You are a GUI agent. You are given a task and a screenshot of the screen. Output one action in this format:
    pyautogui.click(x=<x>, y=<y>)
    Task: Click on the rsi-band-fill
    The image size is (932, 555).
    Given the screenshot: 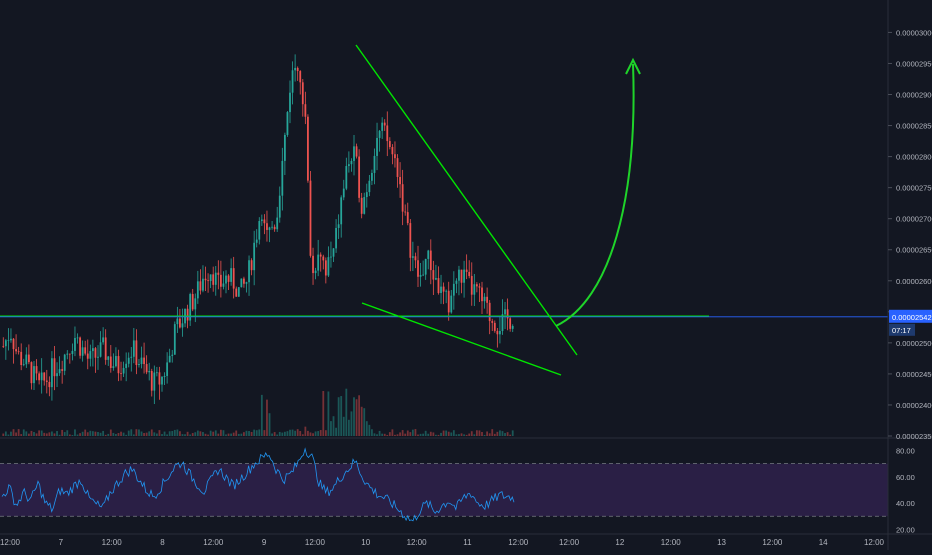 What is the action you would take?
    pyautogui.click(x=444, y=490)
    